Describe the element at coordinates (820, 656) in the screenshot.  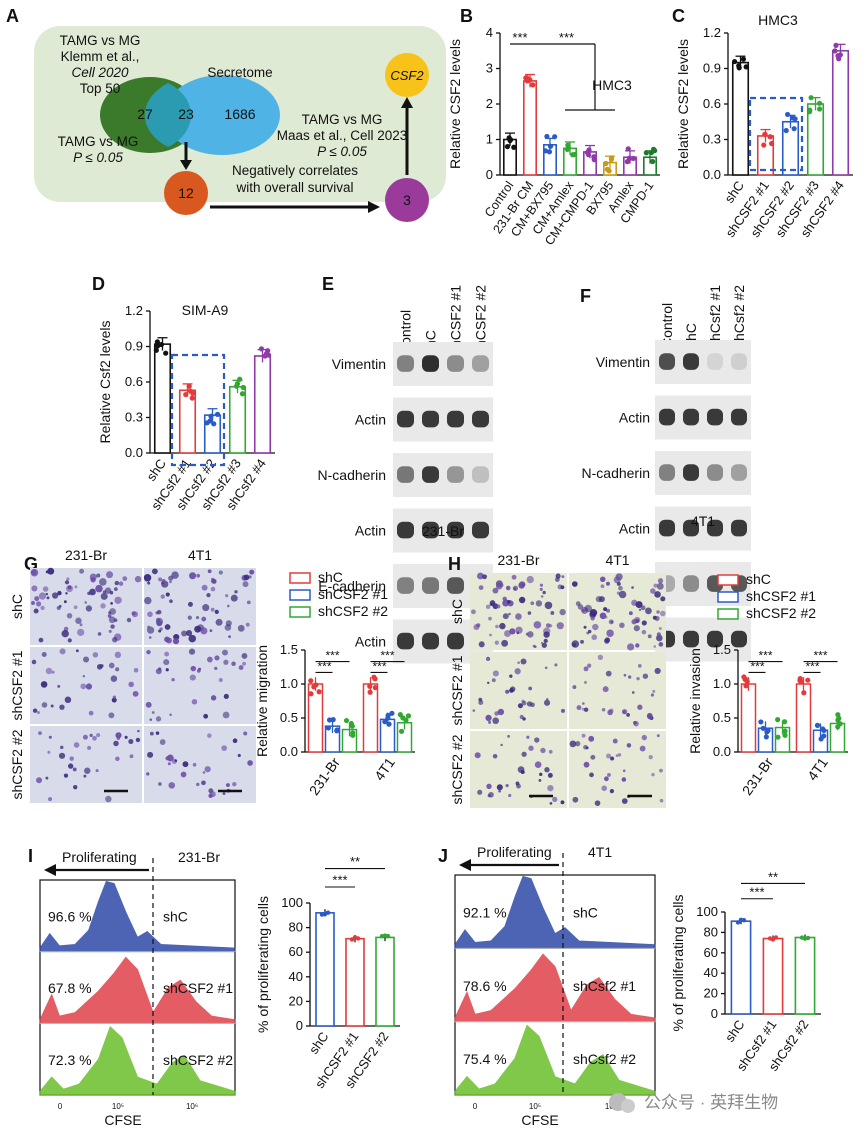
I see `sig-label: ***` at that location.